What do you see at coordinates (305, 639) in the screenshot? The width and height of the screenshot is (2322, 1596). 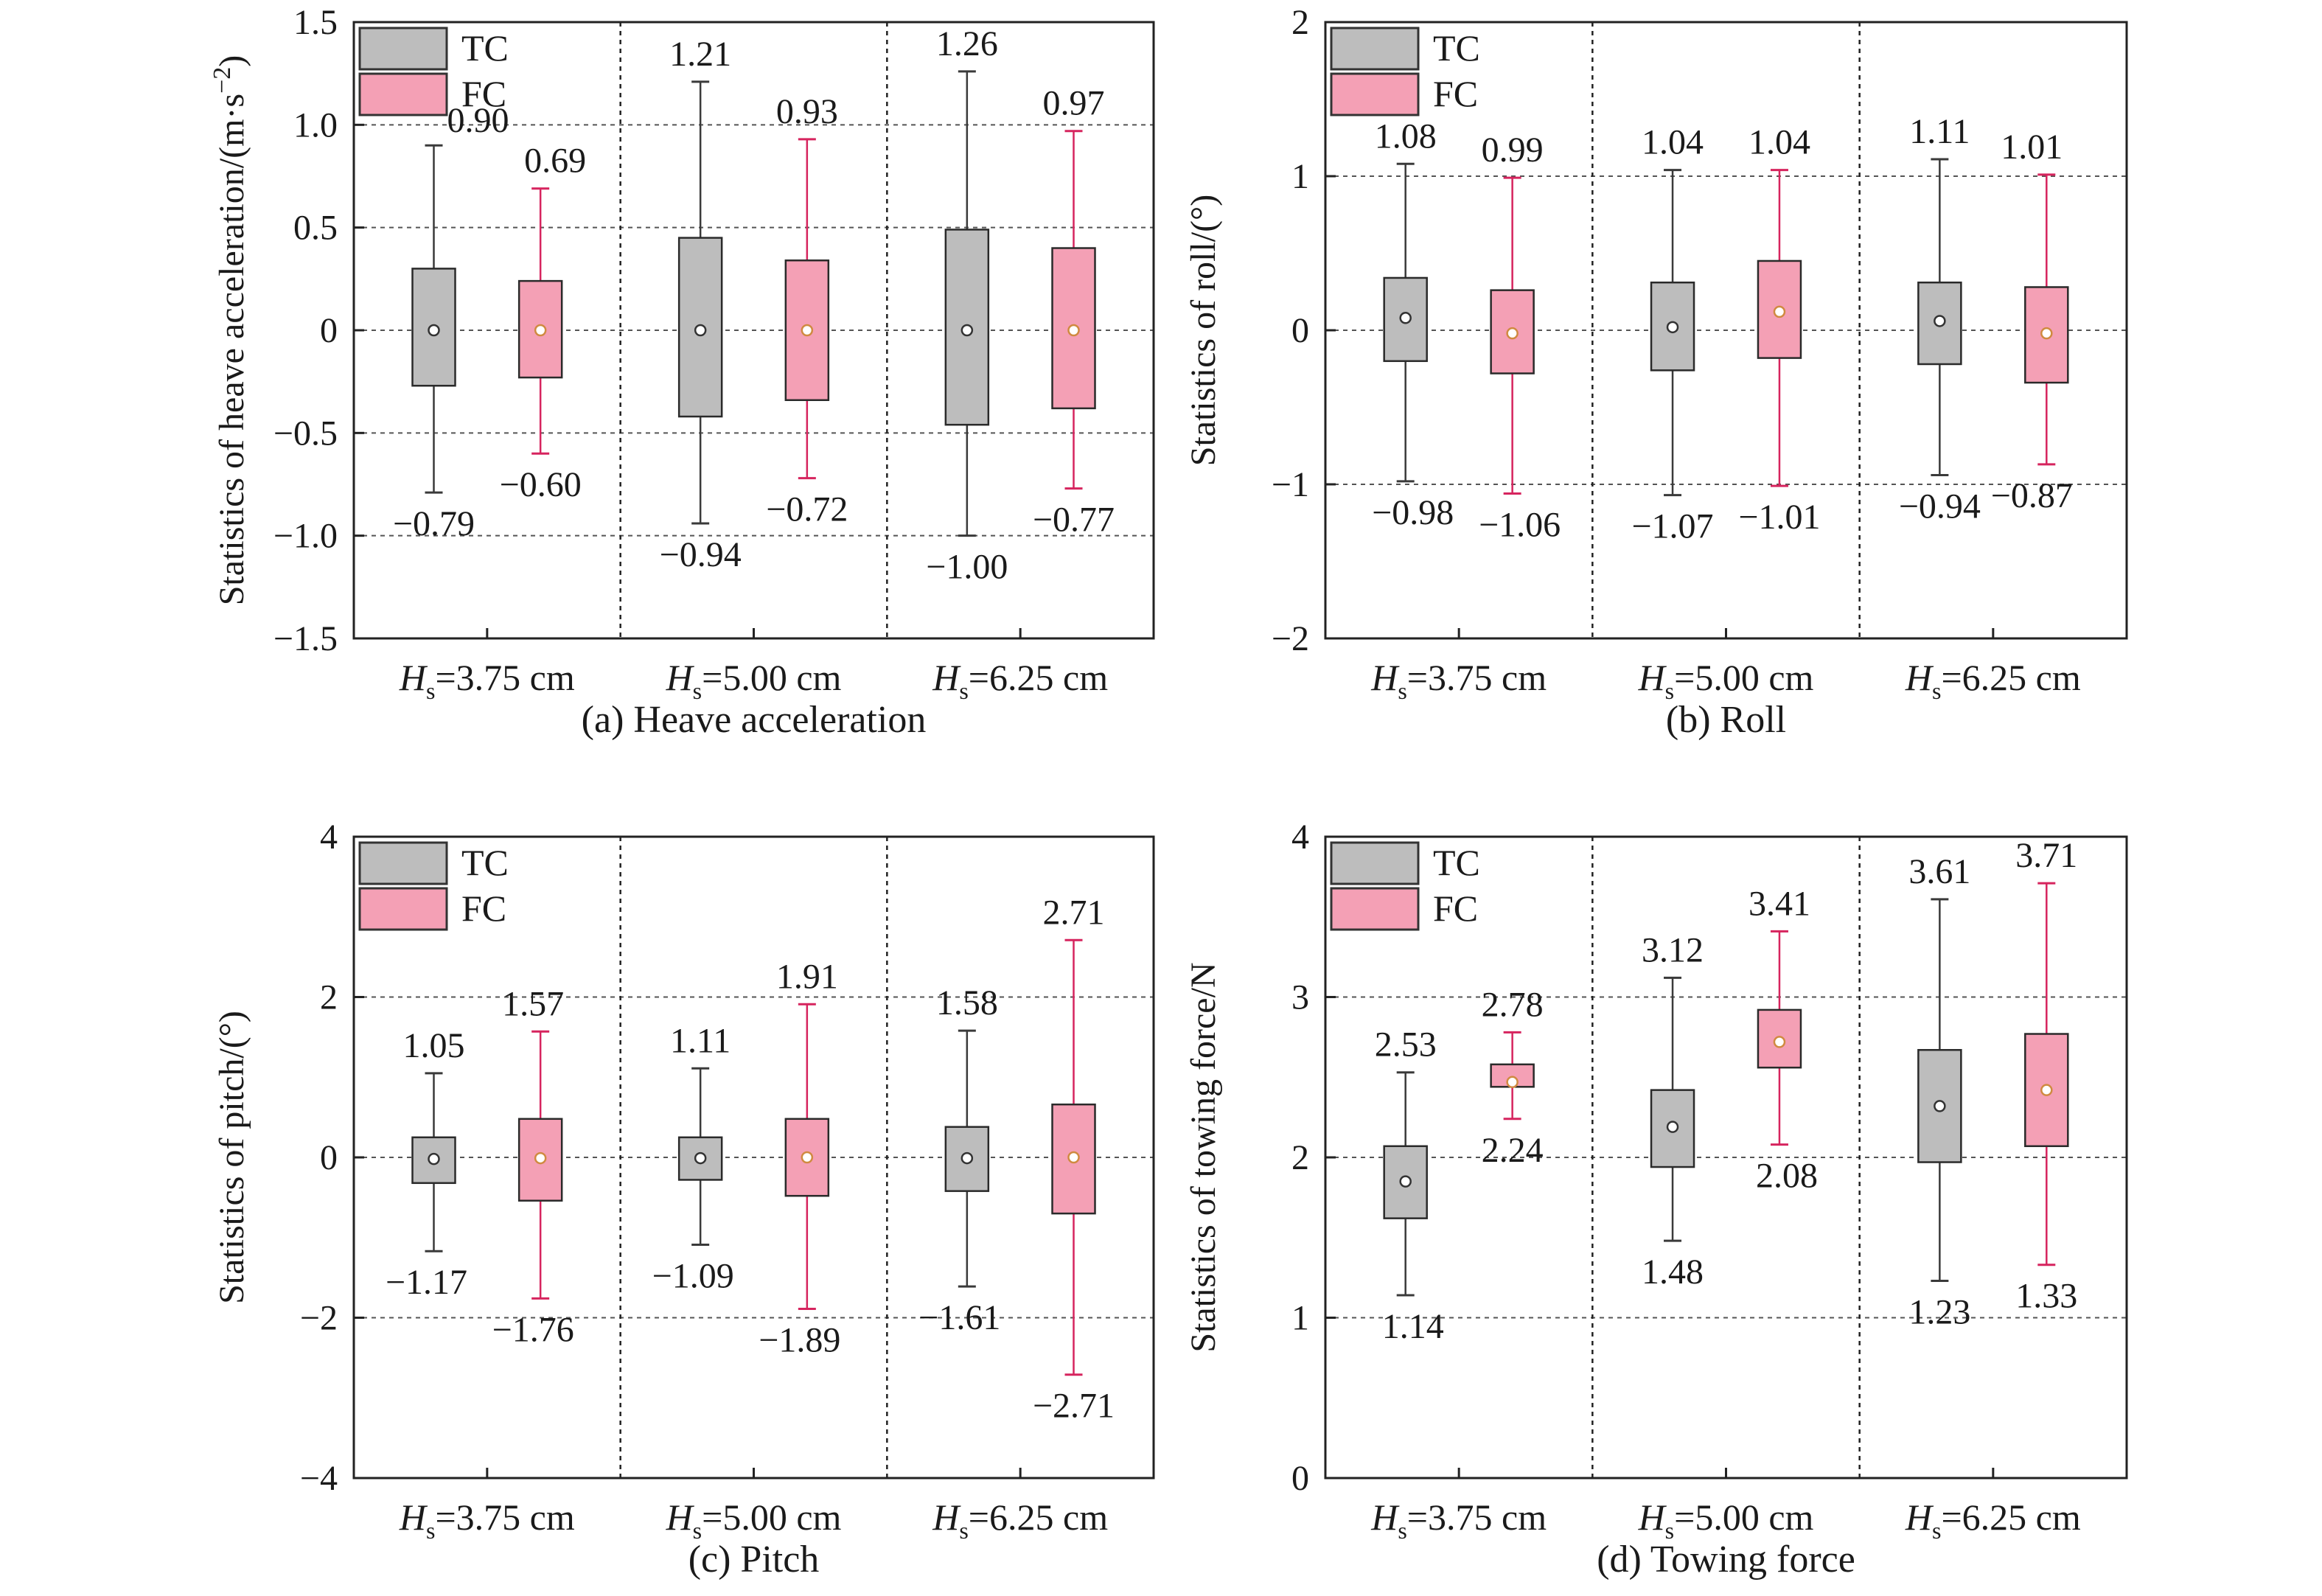 I see `y-tick-label: −1.5` at bounding box center [305, 639].